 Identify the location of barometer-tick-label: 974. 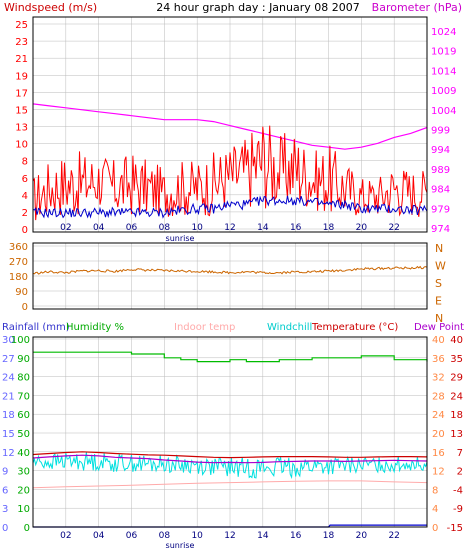
(440, 229).